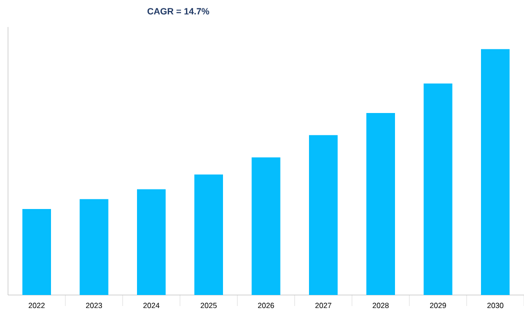  I want to click on chart-title: CAGR = 14.7%, so click(179, 11).